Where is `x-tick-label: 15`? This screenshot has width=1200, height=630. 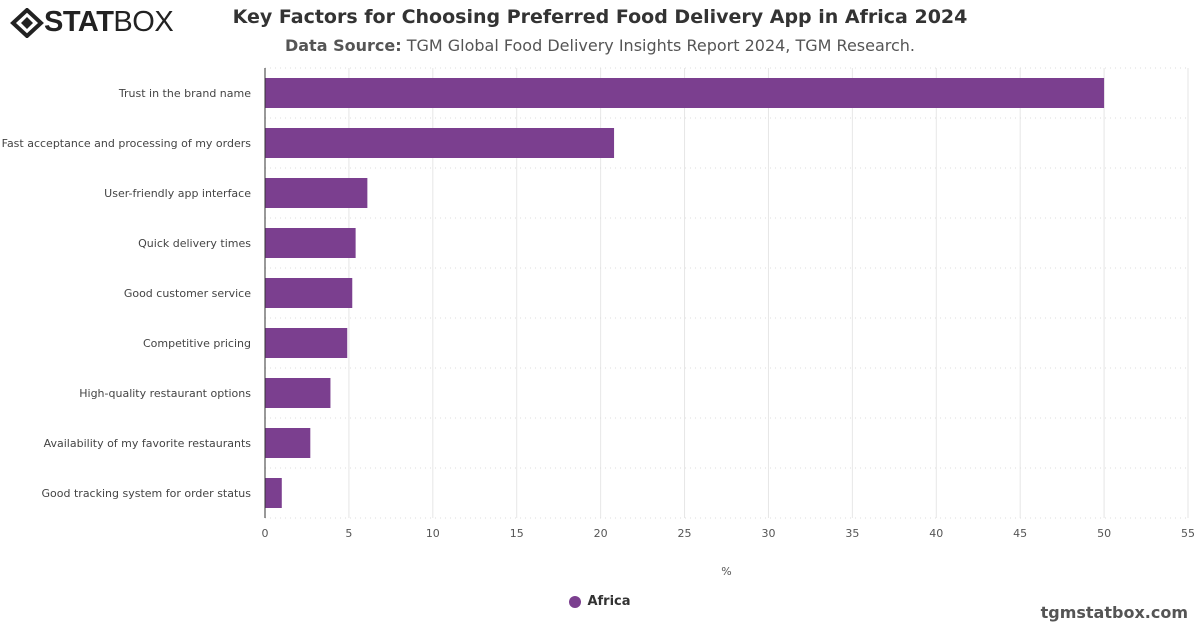 x-tick-label: 15 is located at coordinates (517, 533).